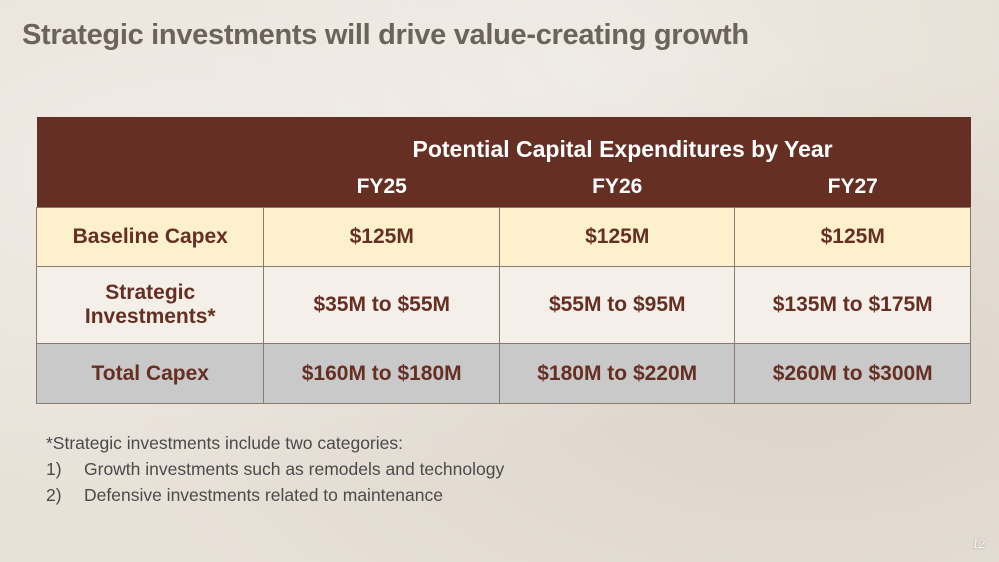  Describe the element at coordinates (617, 186) in the screenshot. I see `year-header-fy26: FY26` at that location.